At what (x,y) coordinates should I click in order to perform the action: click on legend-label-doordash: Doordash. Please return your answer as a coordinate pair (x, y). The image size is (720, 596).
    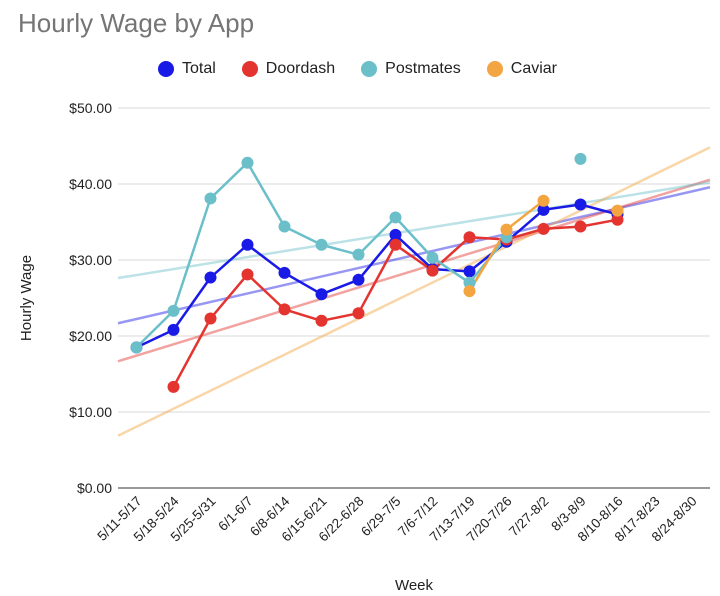
    Looking at the image, I should click on (300, 68).